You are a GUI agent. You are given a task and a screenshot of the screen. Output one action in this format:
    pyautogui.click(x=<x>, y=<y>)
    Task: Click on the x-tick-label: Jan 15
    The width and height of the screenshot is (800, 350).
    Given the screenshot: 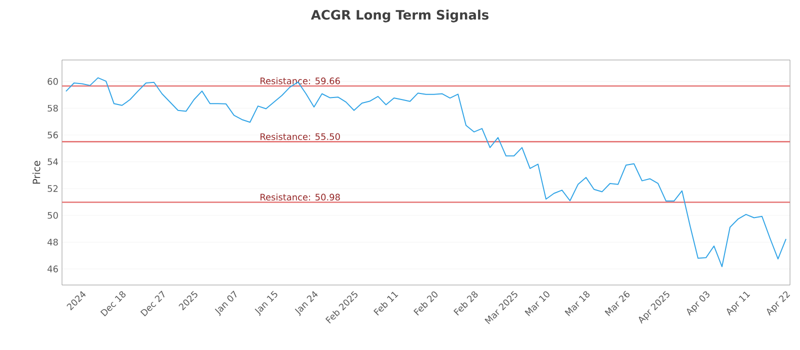 What is the action you would take?
    pyautogui.click(x=266, y=303)
    